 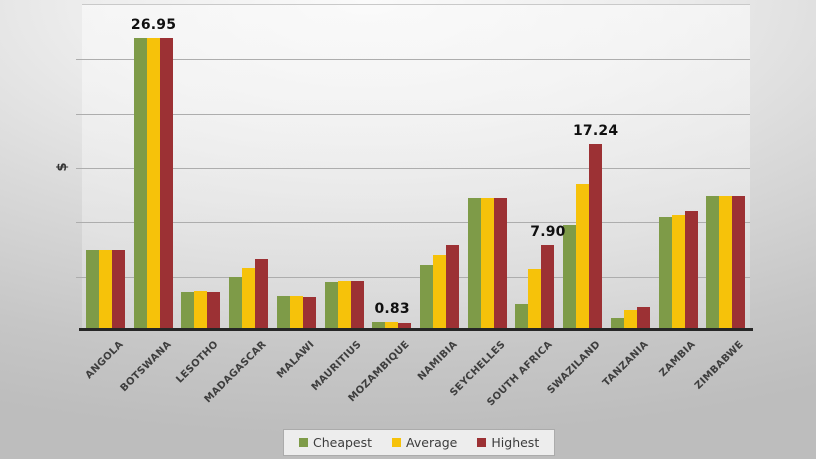 What do you see at coordinates (719, 365) in the screenshot?
I see `x-axis-label: ZIMBABWE` at bounding box center [719, 365].